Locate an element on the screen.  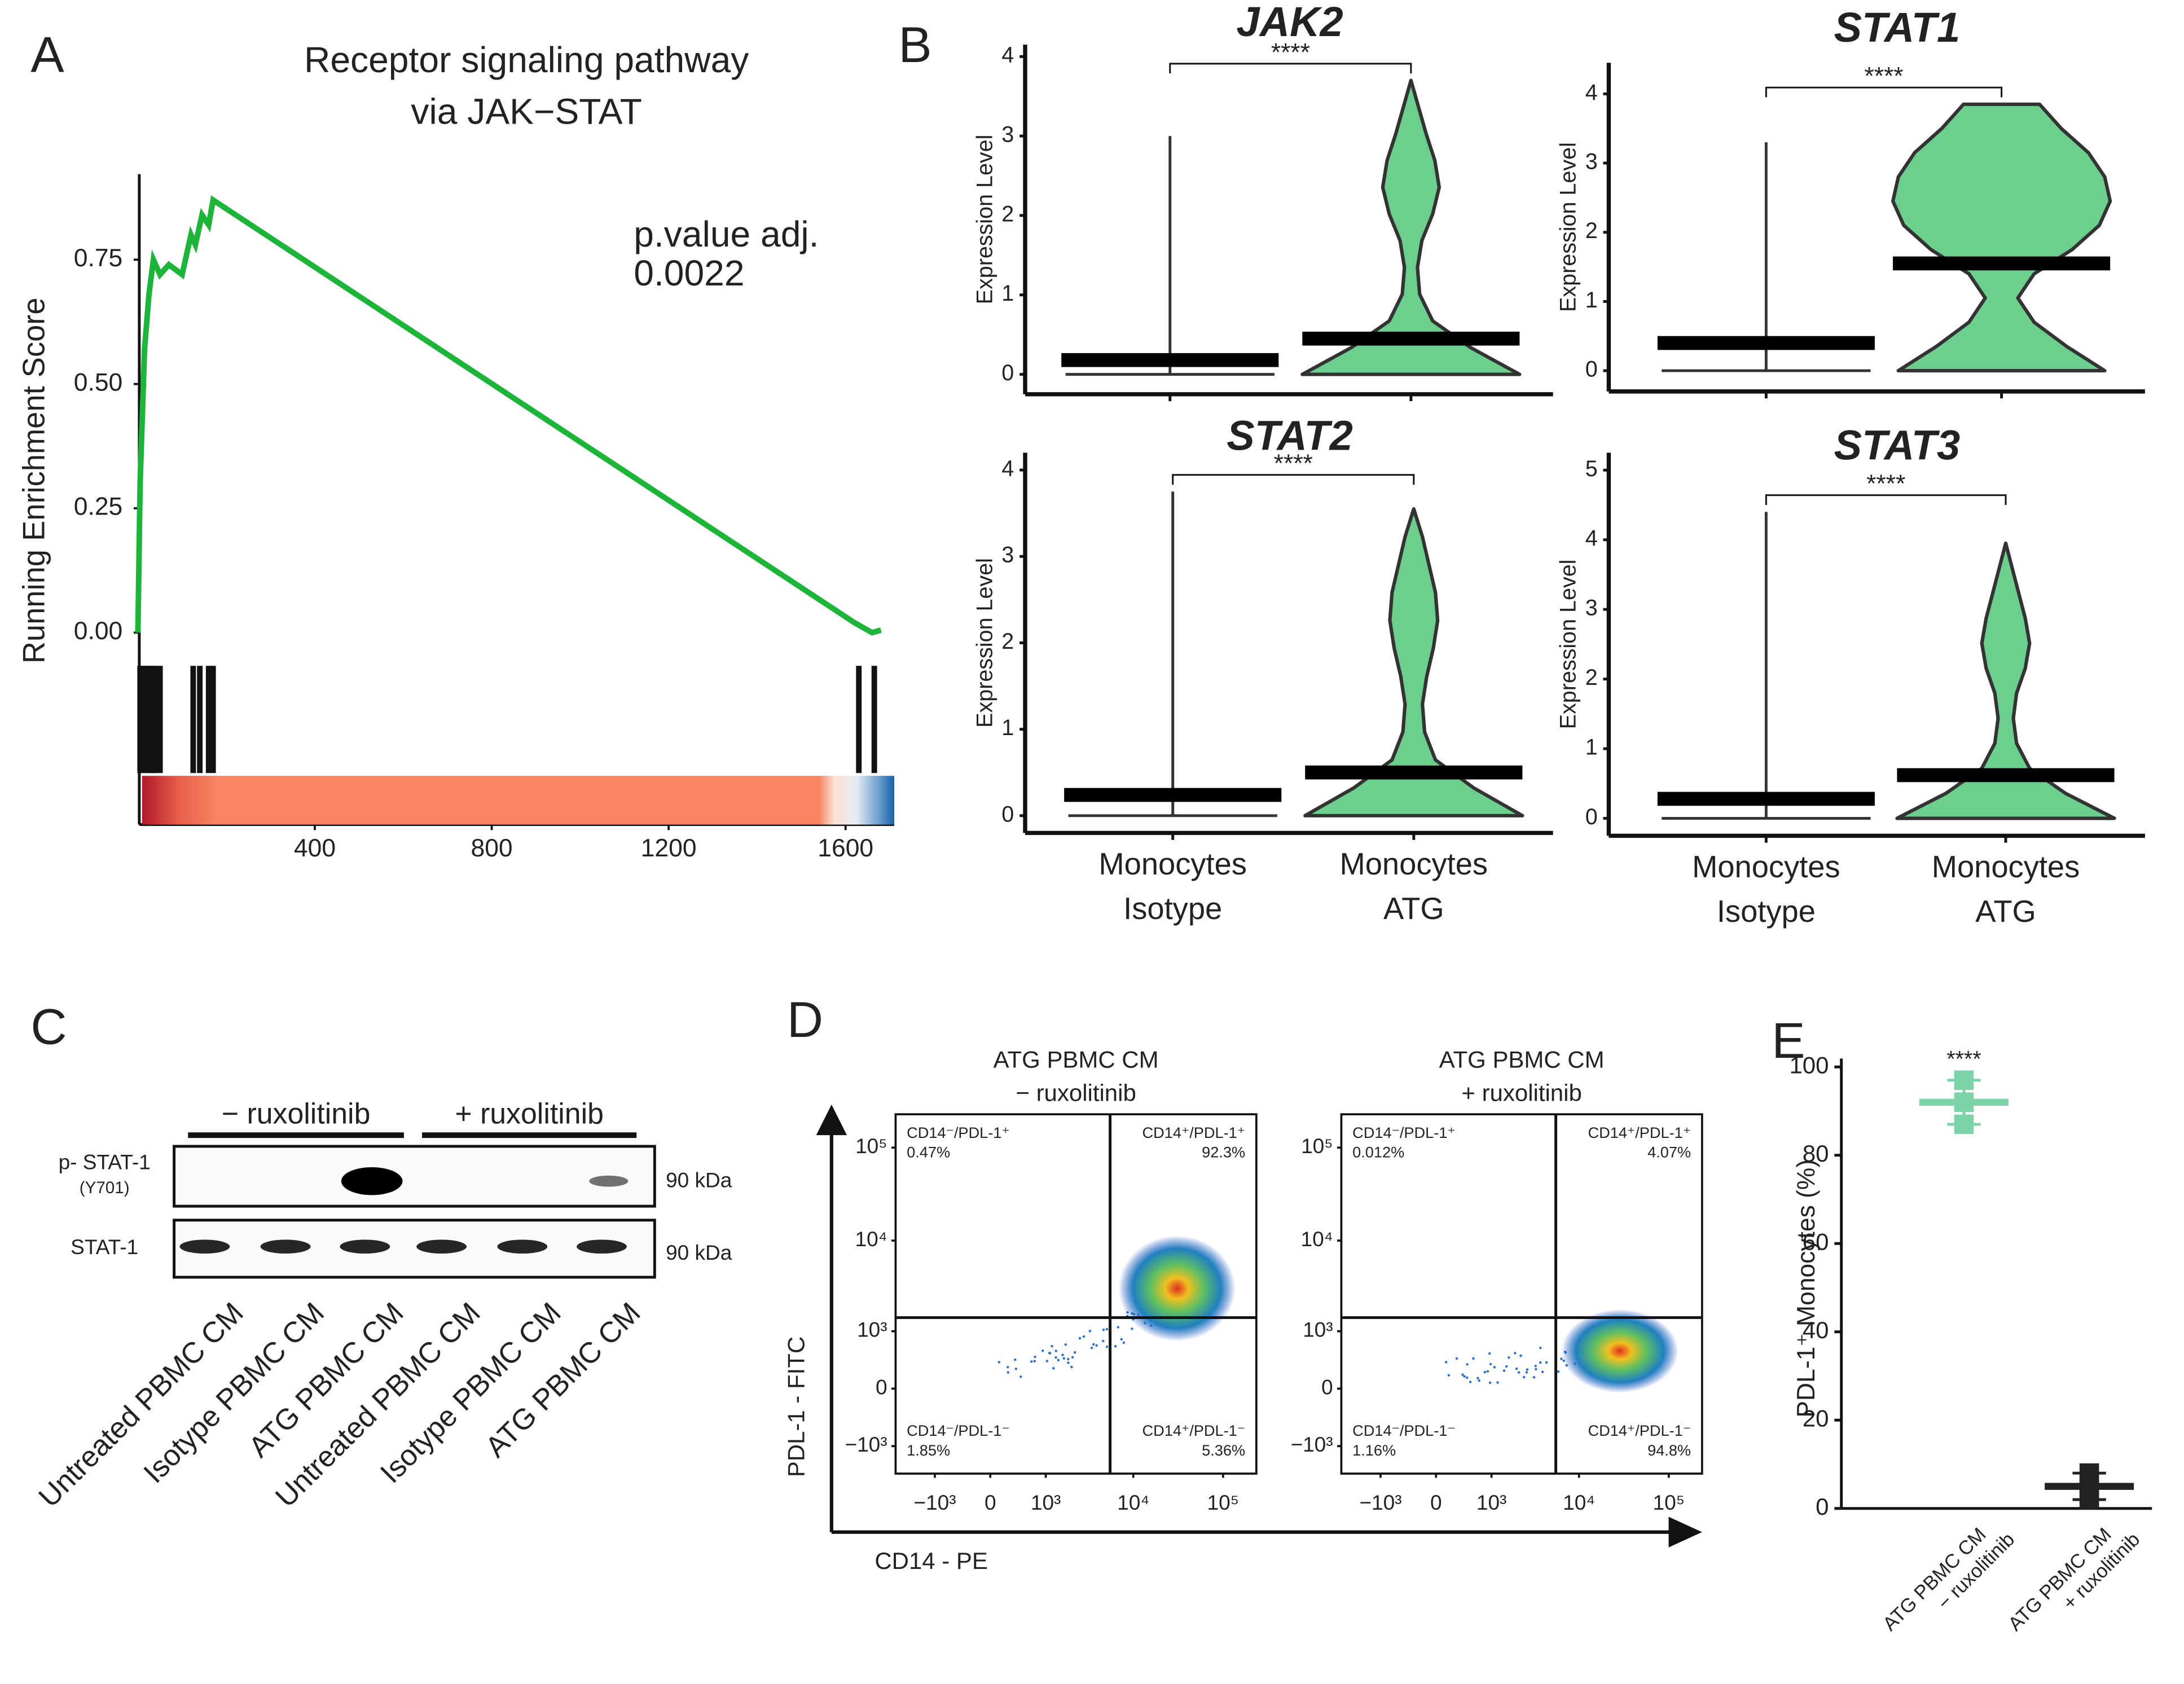
y-tick-label: 10³ is located at coordinates (872, 1329).